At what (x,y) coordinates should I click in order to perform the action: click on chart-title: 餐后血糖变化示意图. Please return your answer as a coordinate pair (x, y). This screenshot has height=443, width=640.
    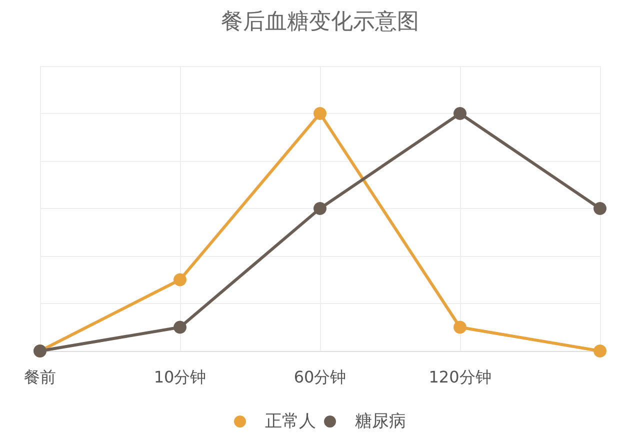
    Looking at the image, I should click on (320, 22).